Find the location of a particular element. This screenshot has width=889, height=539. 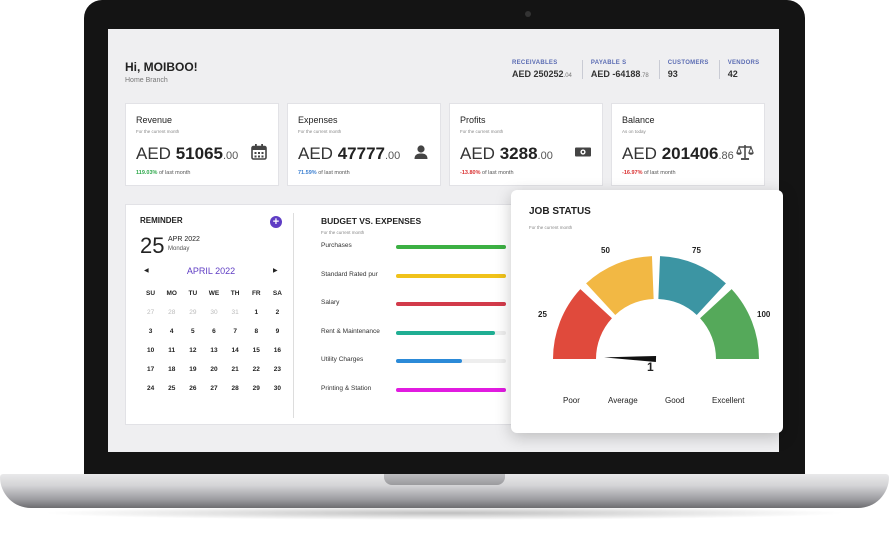

budget-row: Rent & Maintenance is located at coordinates (416, 333).